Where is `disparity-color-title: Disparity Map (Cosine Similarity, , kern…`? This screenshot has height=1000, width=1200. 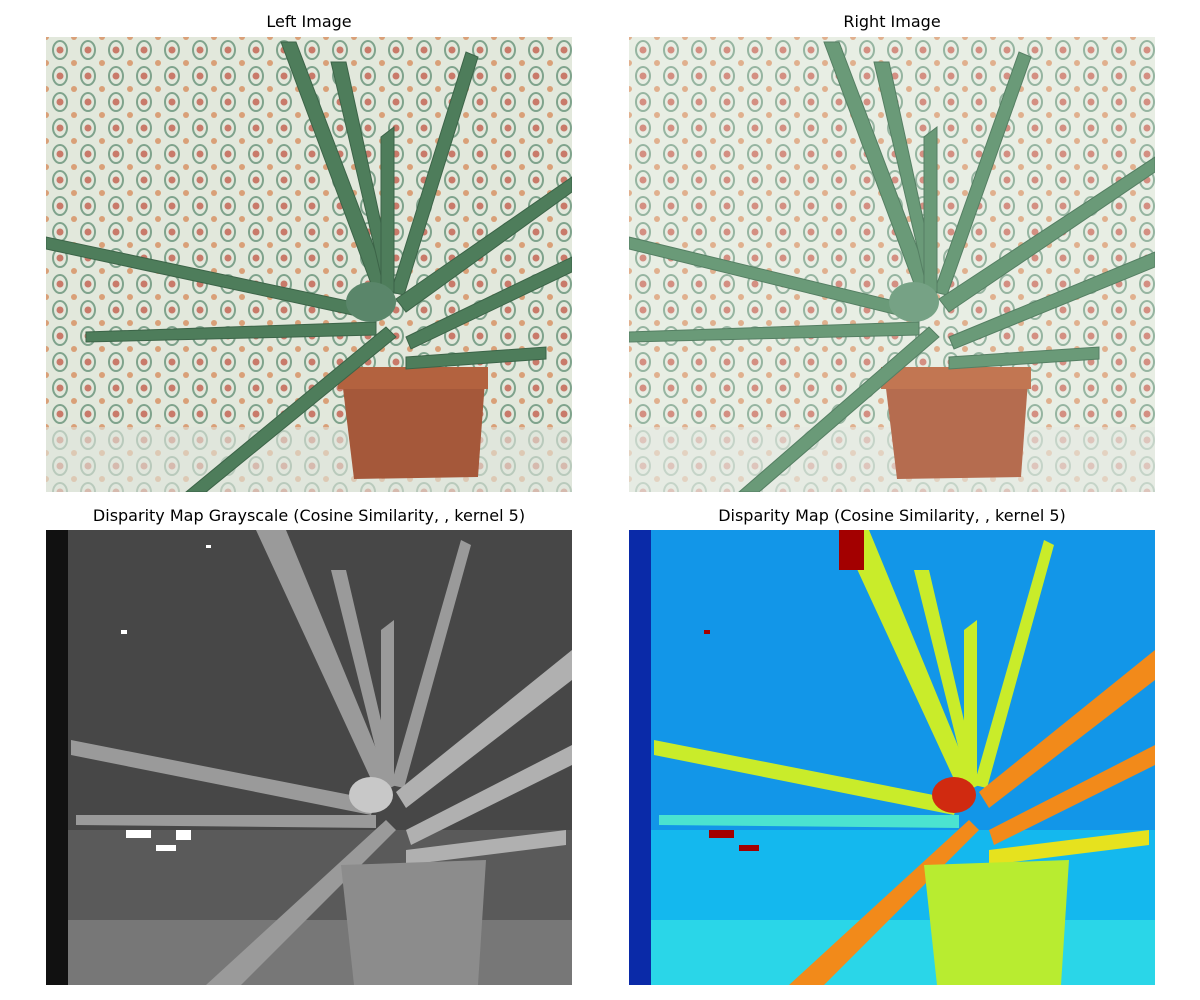 disparity-color-title: Disparity Map (Cosine Similarity, , kern… is located at coordinates (892, 515).